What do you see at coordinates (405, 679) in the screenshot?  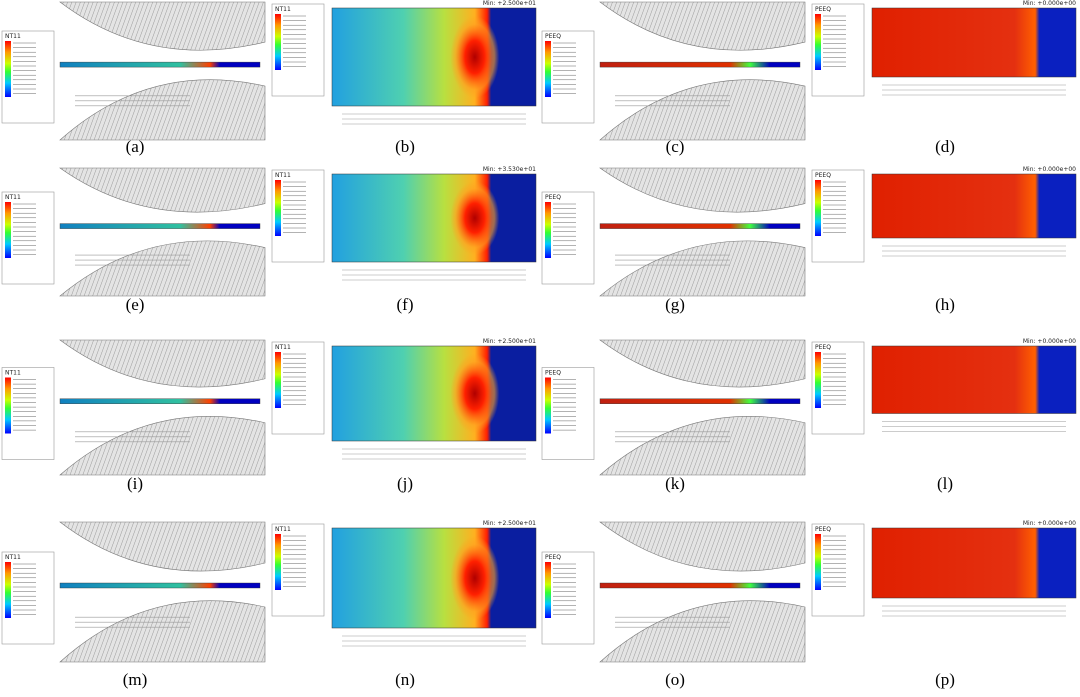 I see `panel-label: (n)` at bounding box center [405, 679].